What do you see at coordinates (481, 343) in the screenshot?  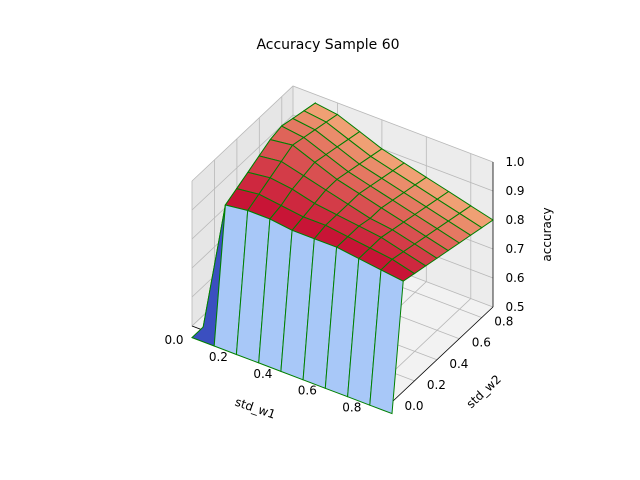 I see `y-tick-label: 0.6` at bounding box center [481, 343].